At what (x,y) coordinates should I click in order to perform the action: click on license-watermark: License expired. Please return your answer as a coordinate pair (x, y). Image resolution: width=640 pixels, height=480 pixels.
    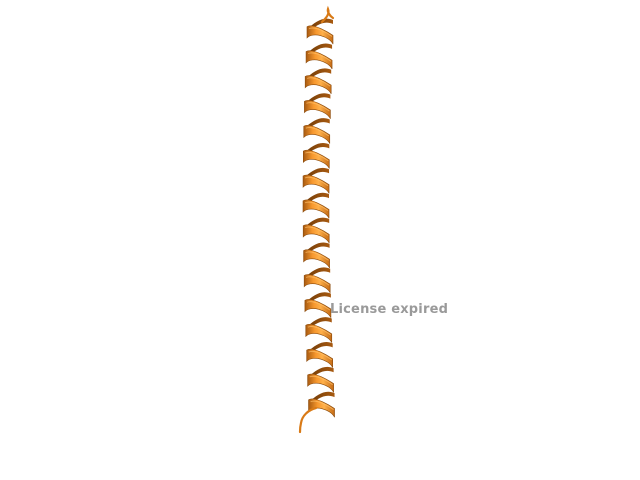
    Looking at the image, I should click on (389, 309).